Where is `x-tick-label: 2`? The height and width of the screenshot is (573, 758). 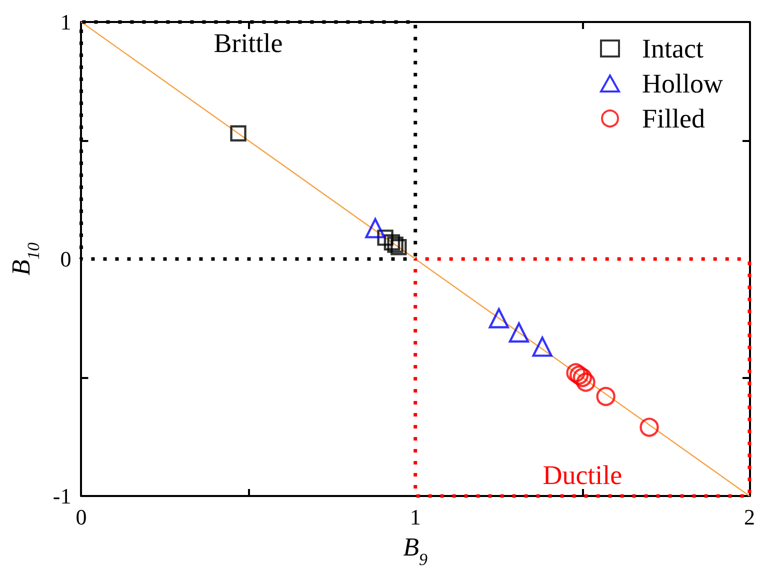
x-tick-label: 2 is located at coordinates (749, 517).